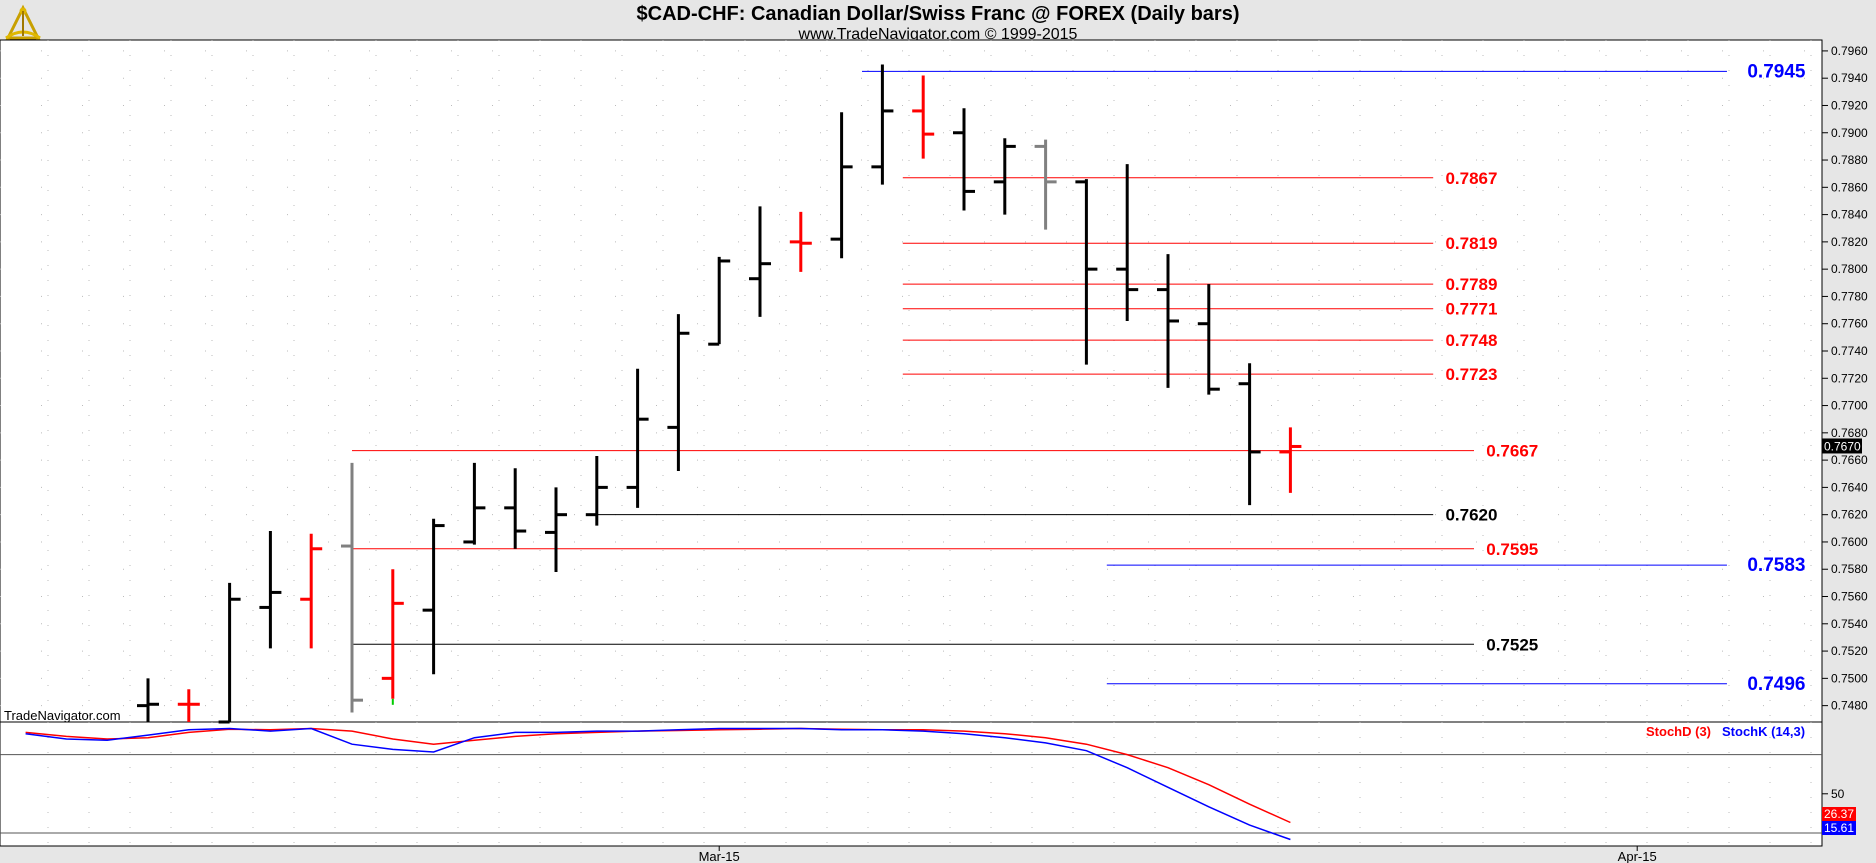 This screenshot has width=1876, height=863. Describe the element at coordinates (1849, 133) in the screenshot. I see `y-axis-tick-label: 0.7900` at that location.